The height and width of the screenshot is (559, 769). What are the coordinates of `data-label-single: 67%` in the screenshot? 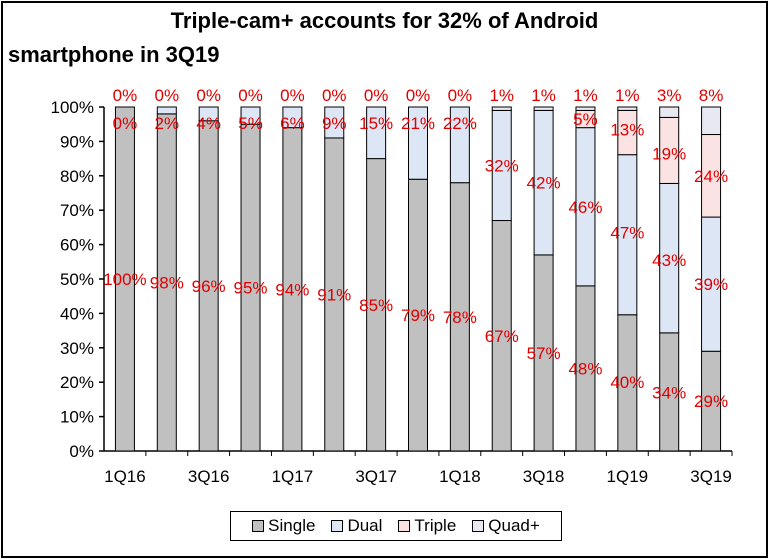 It's located at (502, 336).